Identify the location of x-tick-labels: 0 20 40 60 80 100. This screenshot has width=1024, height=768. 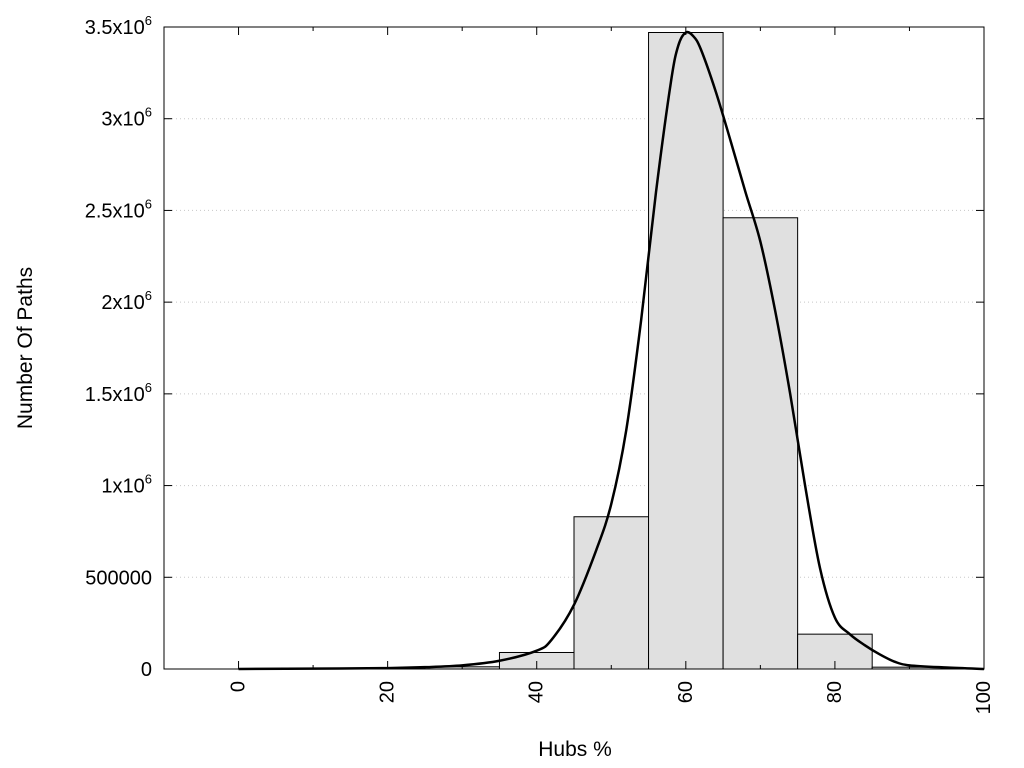
(611, 697).